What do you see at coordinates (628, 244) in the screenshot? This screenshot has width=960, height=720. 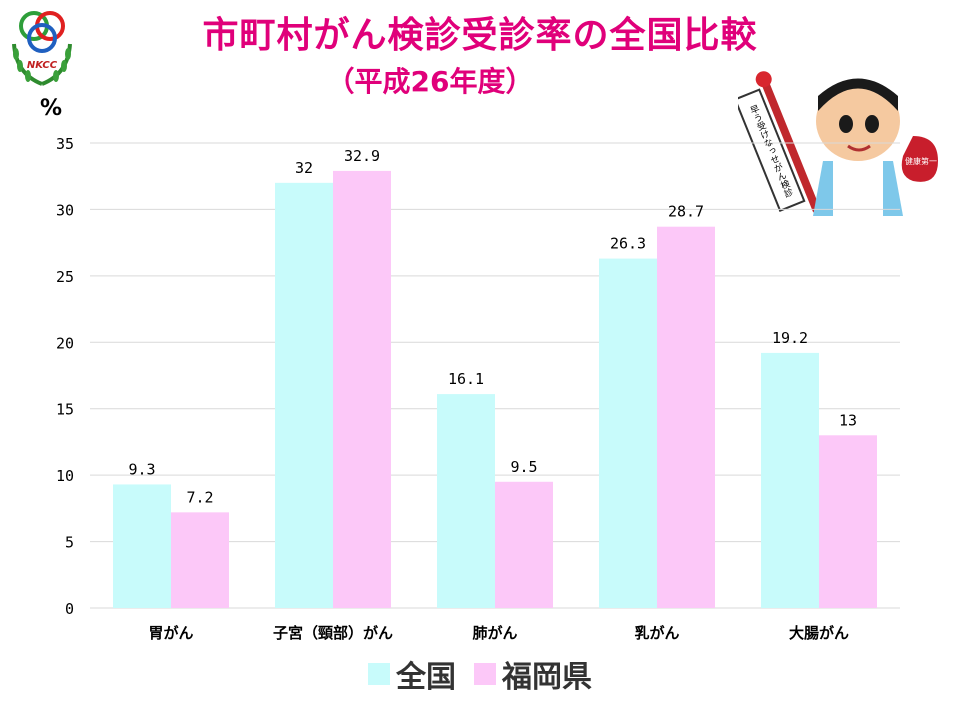 I see `data-label: 26.3` at bounding box center [628, 244].